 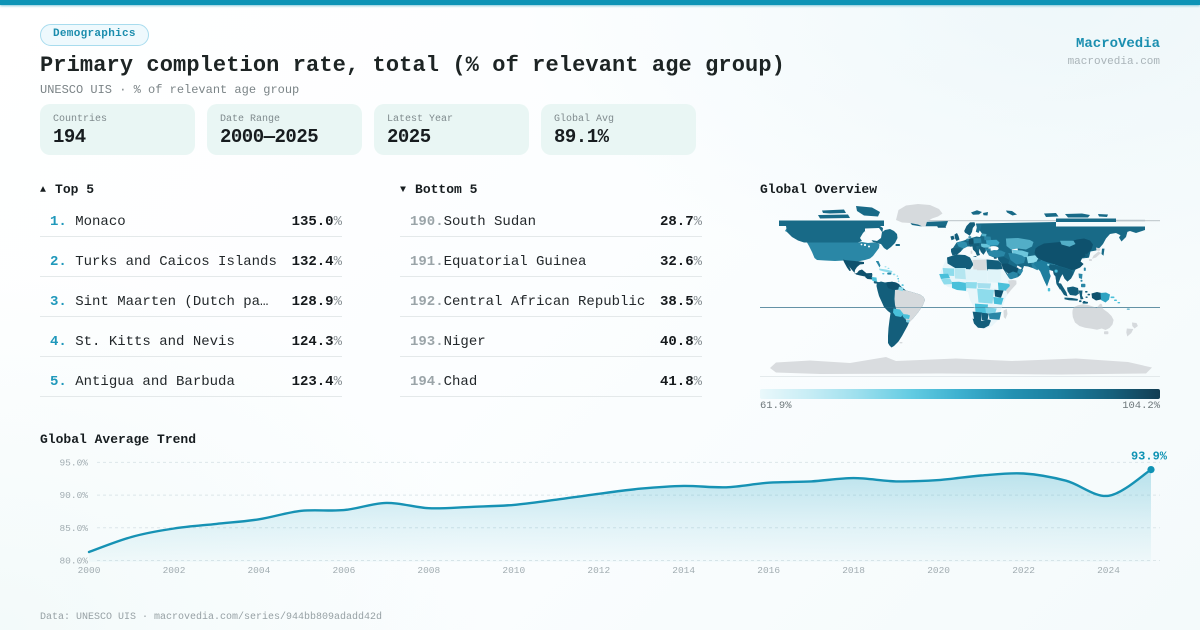 I want to click on svg-text: 80.0%, so click(x=73, y=561).